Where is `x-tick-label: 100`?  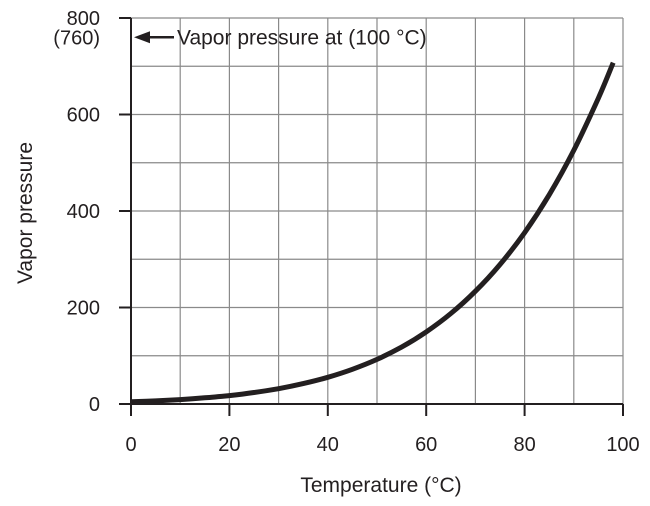 x-tick-label: 100 is located at coordinates (622, 445).